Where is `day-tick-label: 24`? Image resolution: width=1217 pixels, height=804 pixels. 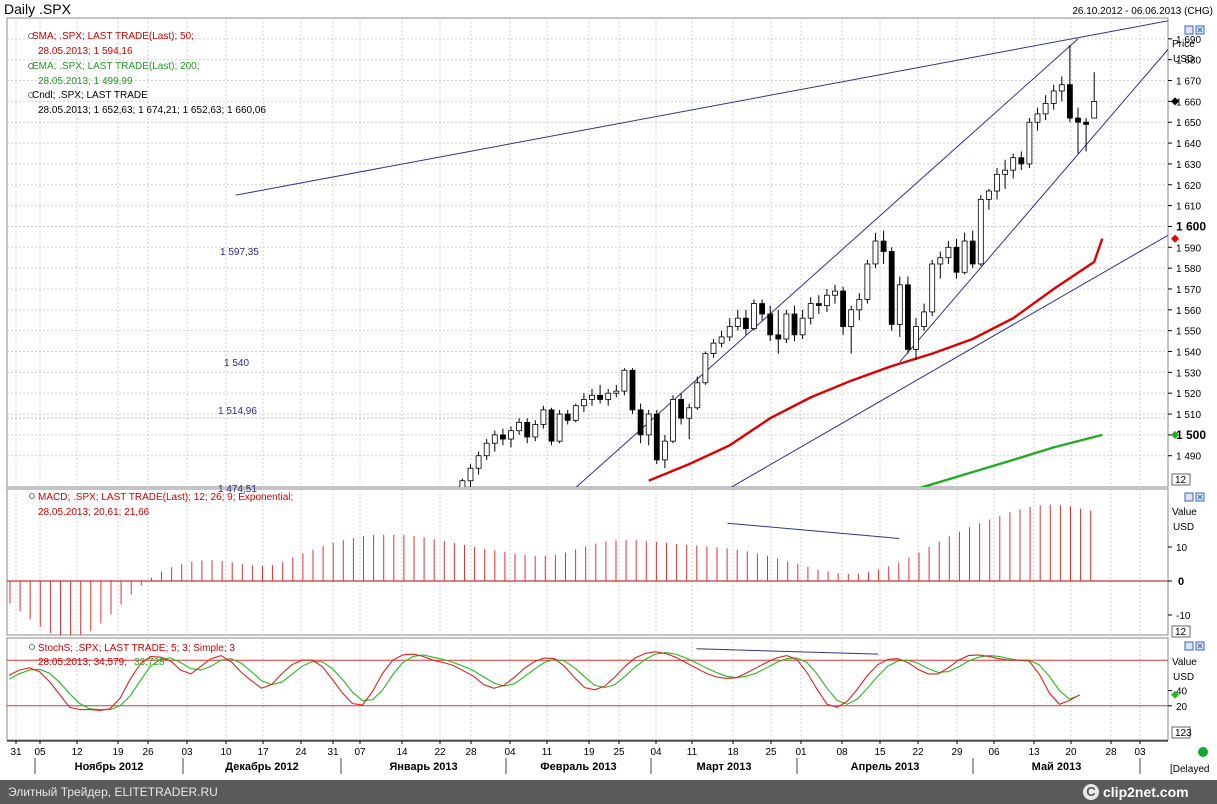 day-tick-label: 24 is located at coordinates (301, 752).